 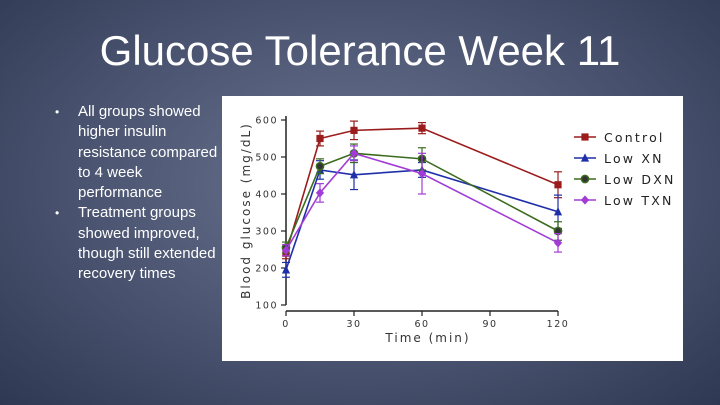 I want to click on x-tick-label: 60, so click(x=421, y=324).